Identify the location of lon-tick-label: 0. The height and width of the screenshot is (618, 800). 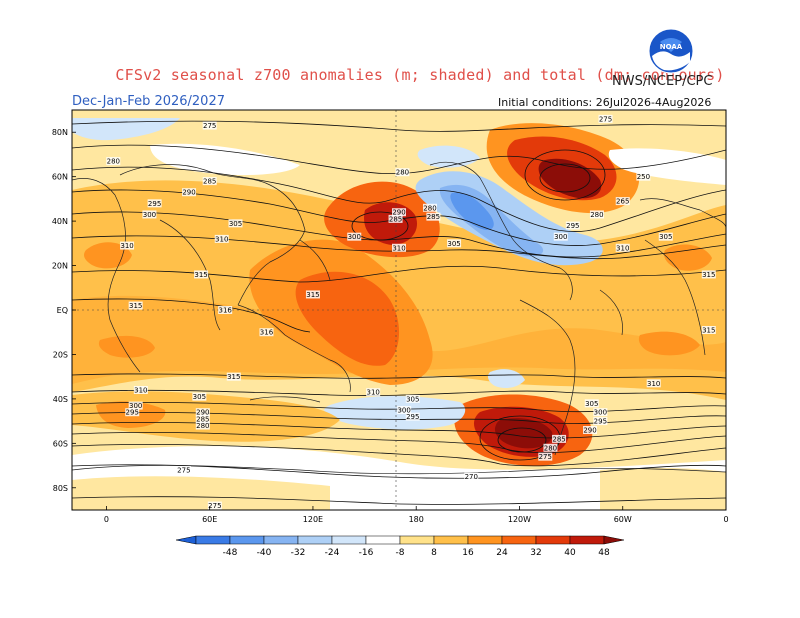
(725, 519).